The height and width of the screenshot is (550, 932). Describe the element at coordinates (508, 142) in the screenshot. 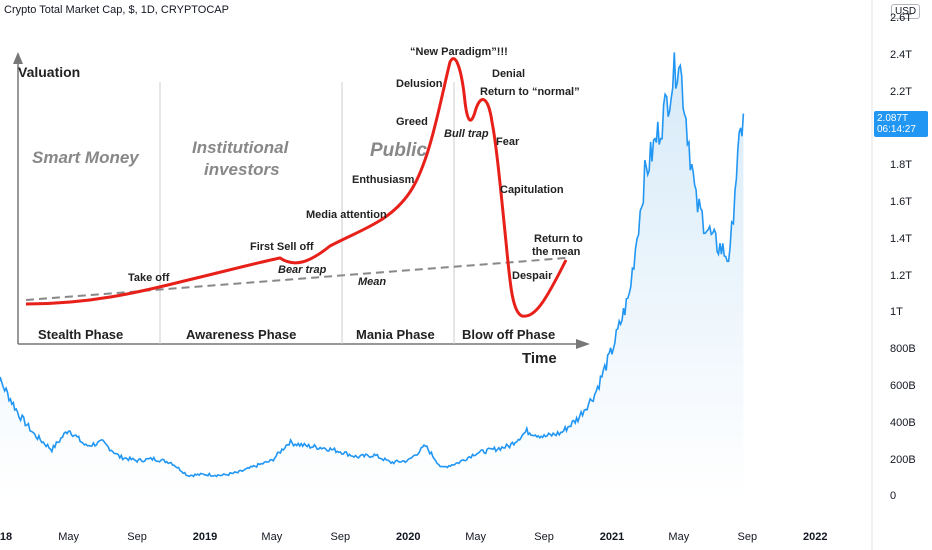

I see `label-fear: Fear` at that location.